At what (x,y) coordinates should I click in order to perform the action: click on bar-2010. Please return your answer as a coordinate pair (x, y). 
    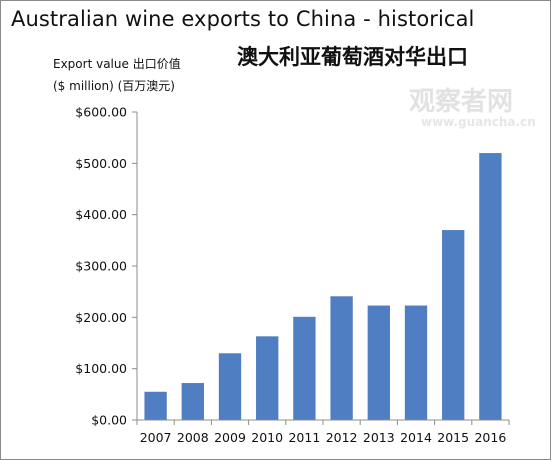
    Looking at the image, I should click on (267, 378).